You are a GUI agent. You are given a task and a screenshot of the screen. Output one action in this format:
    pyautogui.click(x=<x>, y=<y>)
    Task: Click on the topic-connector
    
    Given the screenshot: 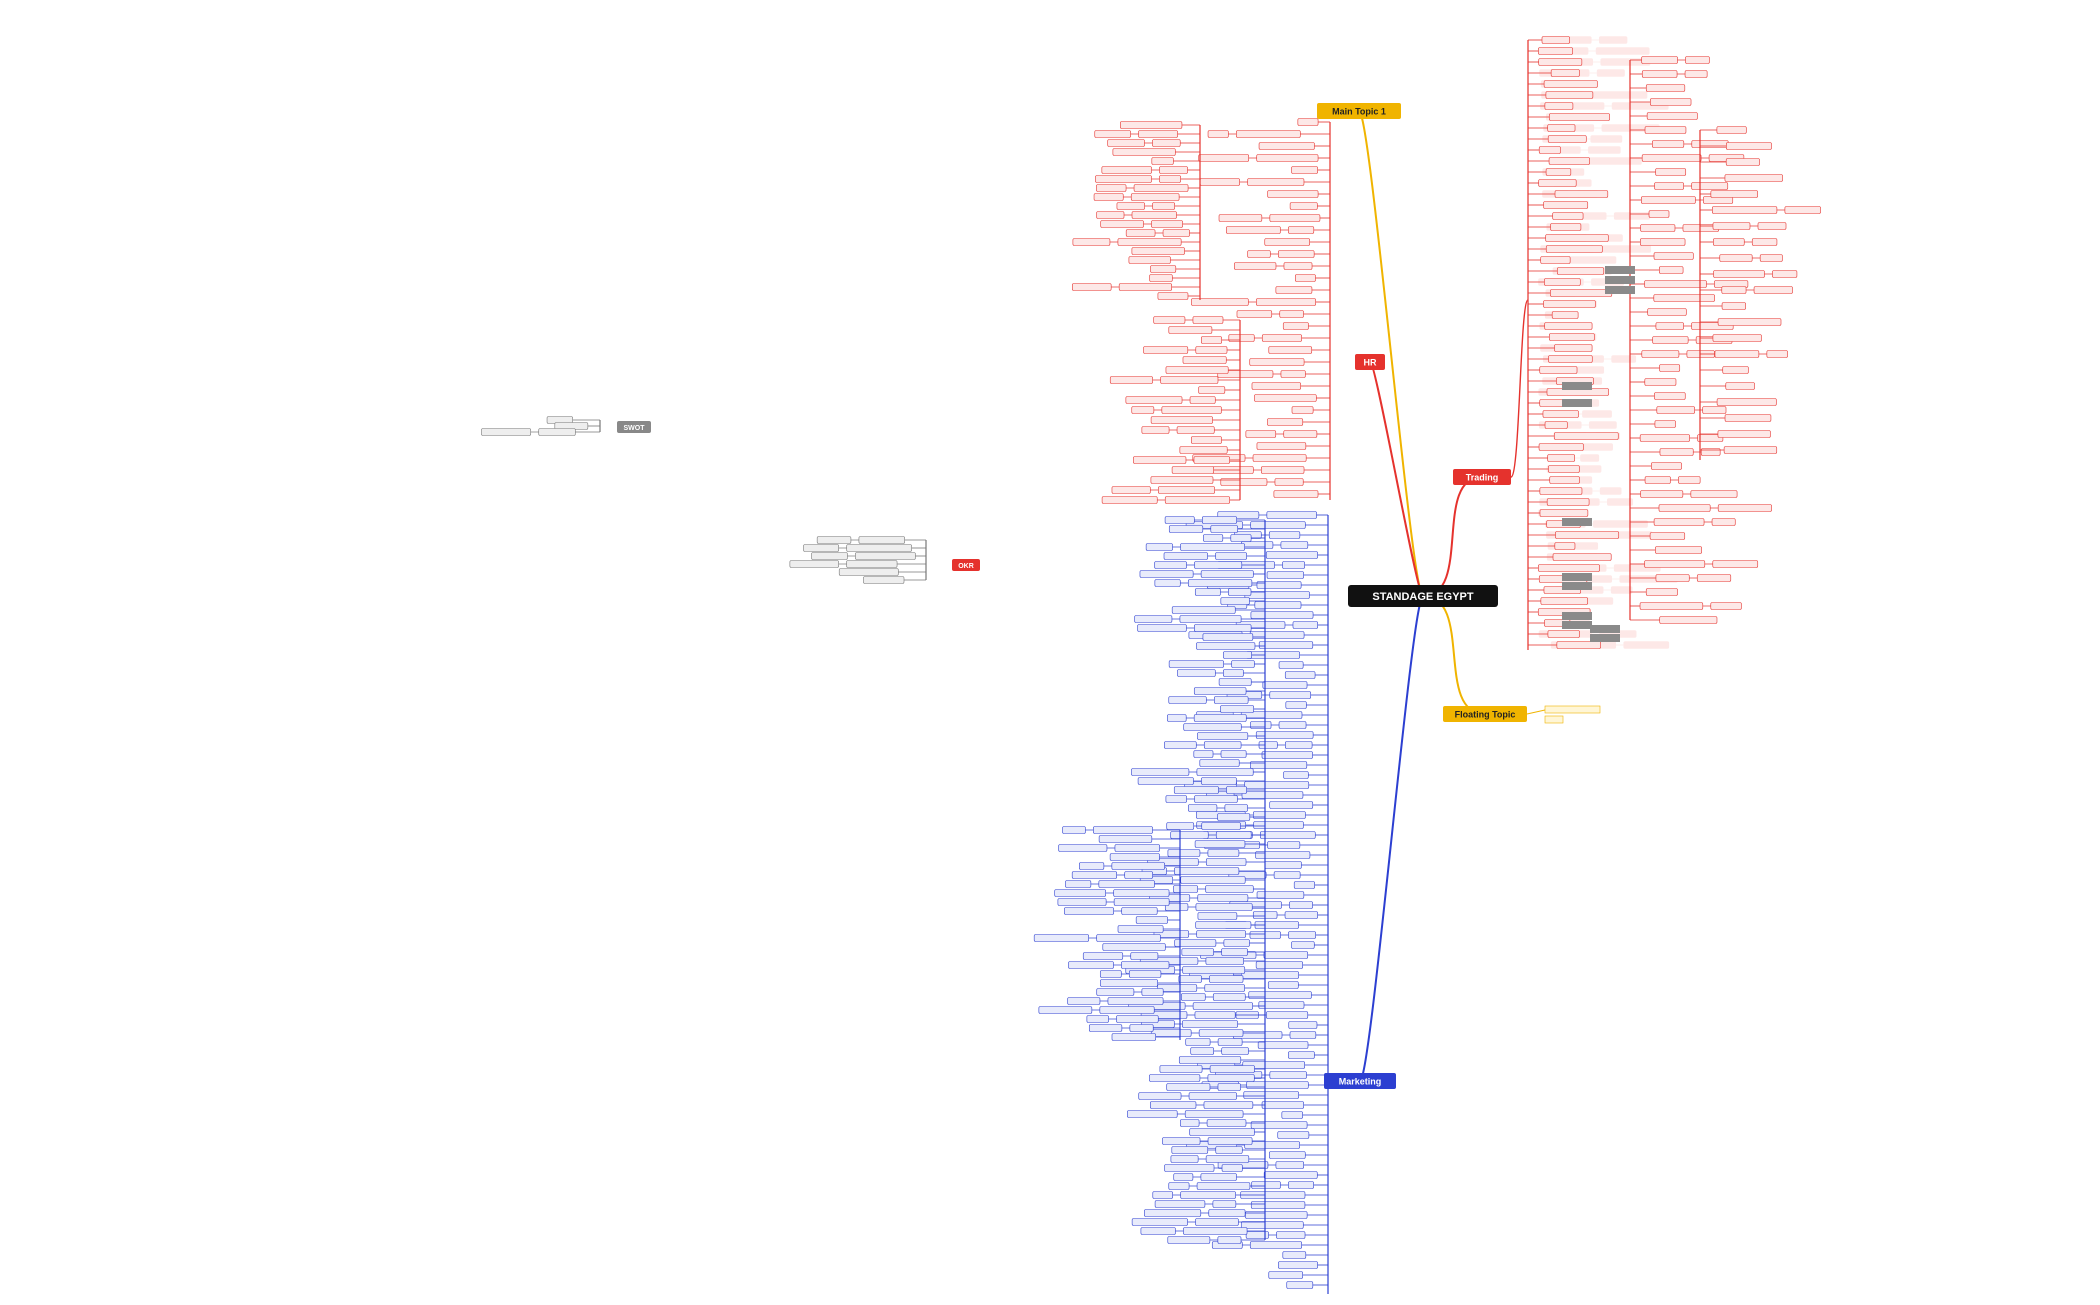 What is the action you would take?
    pyautogui.click(x=1452, y=536)
    